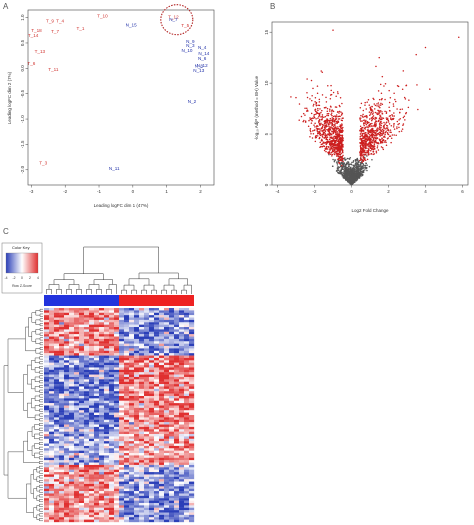 The image size is (474, 525). What do you see at coordinates (5, 278) in the screenshot?
I see `color-key-tick-label: -4` at bounding box center [5, 278].